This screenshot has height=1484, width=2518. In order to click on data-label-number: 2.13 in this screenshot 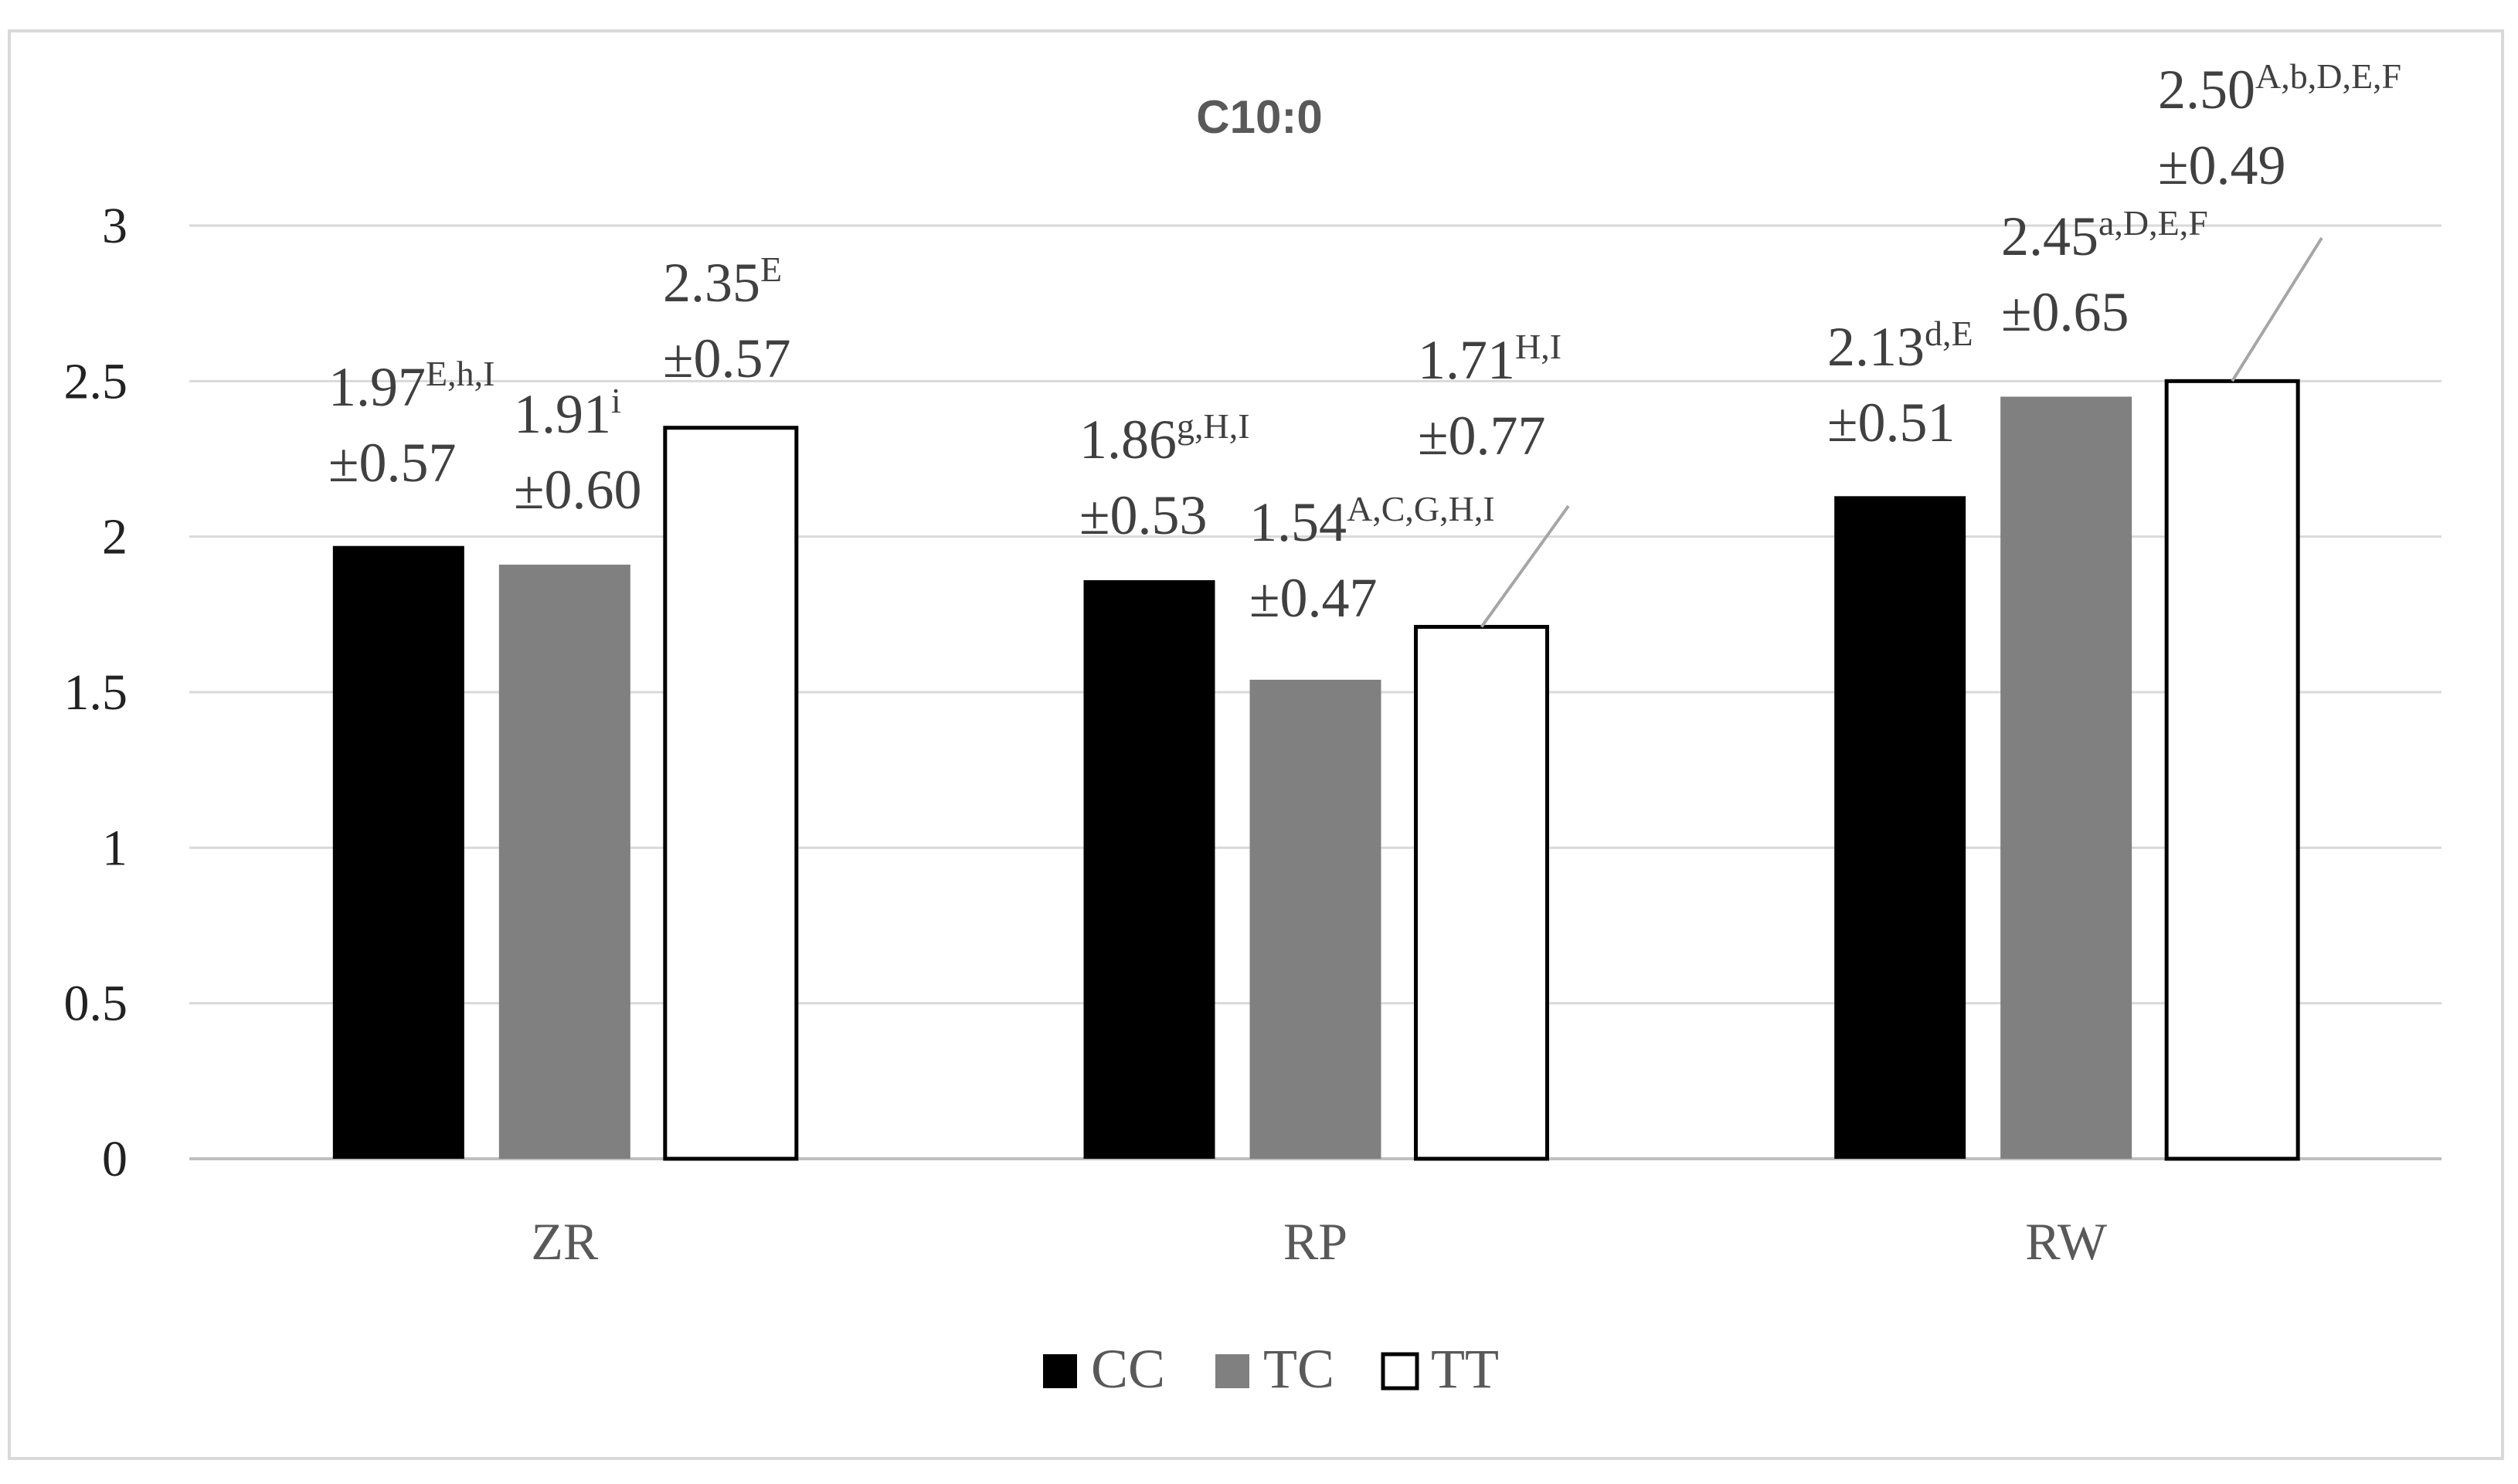, I will do `click(1876, 347)`.